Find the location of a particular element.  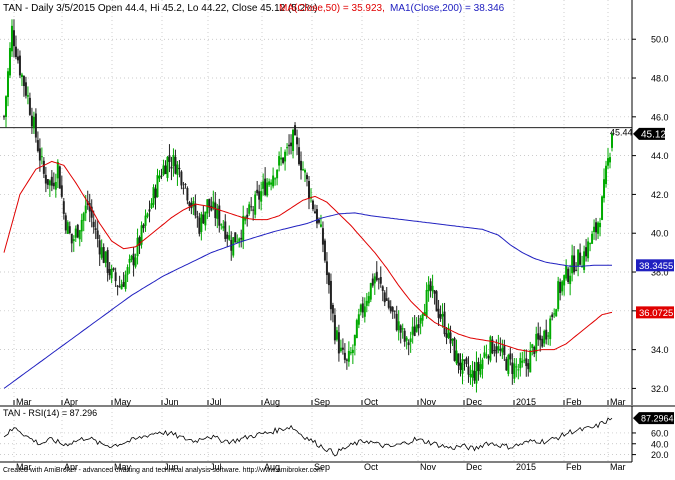

x-tick-label-price: 2015 is located at coordinates (526, 402).